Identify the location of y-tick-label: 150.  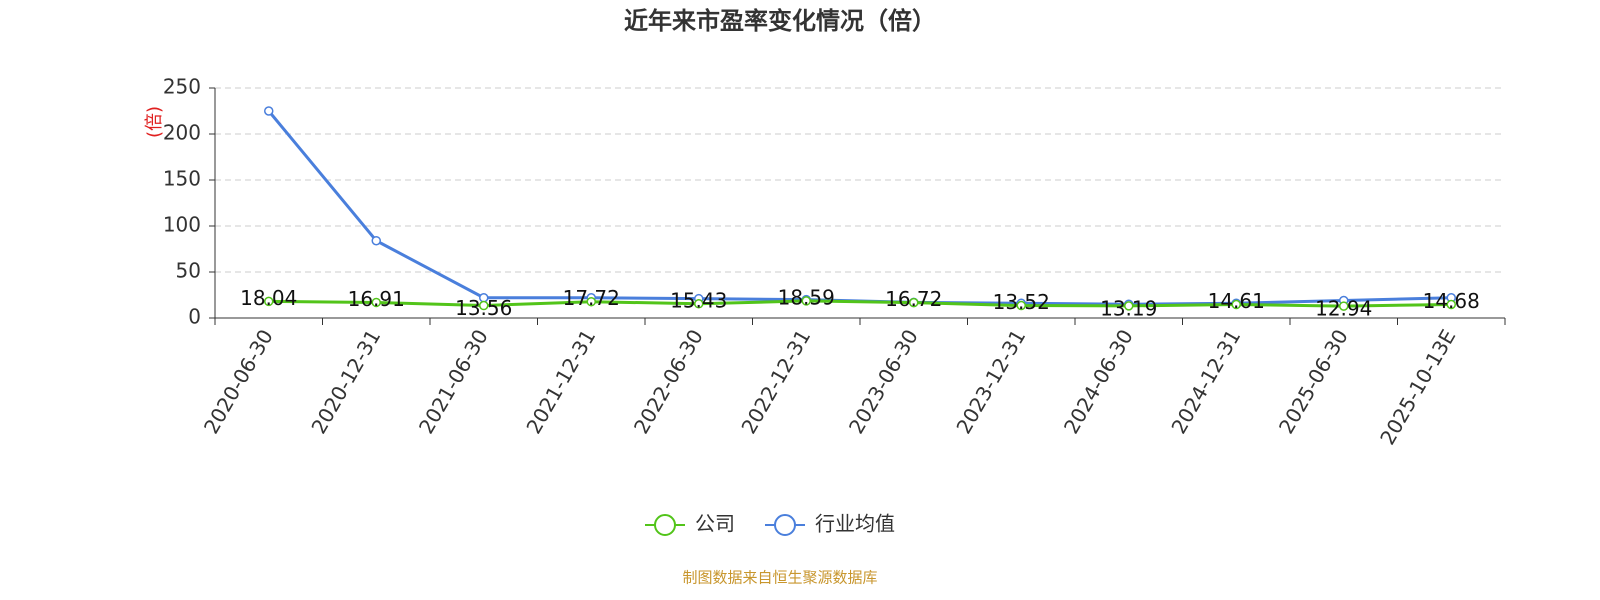
(182, 179).